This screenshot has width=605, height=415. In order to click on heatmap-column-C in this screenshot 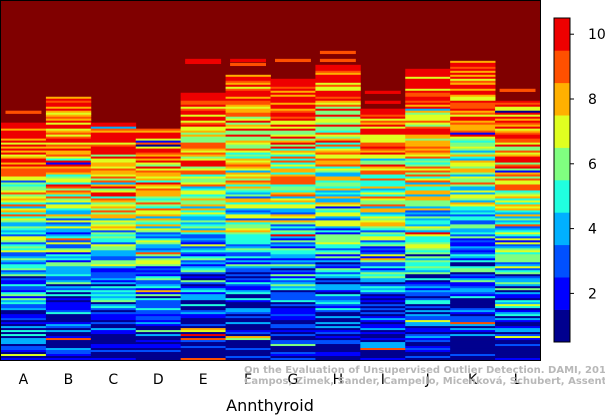, I will do `click(113, 241)`.